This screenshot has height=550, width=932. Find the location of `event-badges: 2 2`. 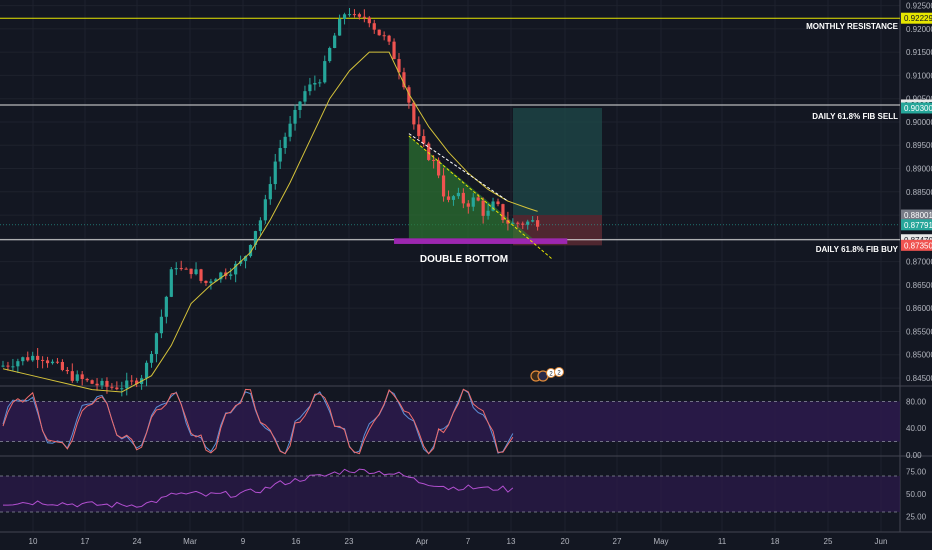

event-badges: 2 2 is located at coordinates (547, 374).